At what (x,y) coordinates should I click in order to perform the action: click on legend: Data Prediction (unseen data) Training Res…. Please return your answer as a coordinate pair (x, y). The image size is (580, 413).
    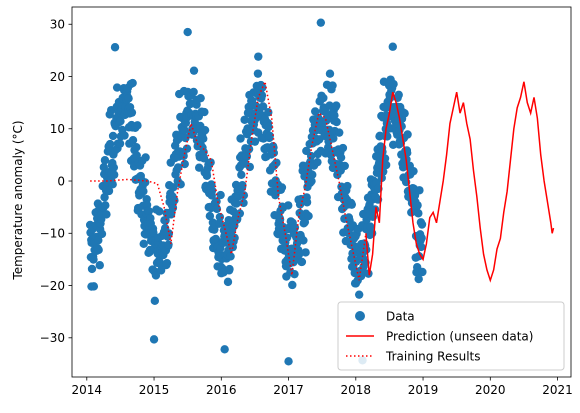
    Looking at the image, I should click on (451, 336).